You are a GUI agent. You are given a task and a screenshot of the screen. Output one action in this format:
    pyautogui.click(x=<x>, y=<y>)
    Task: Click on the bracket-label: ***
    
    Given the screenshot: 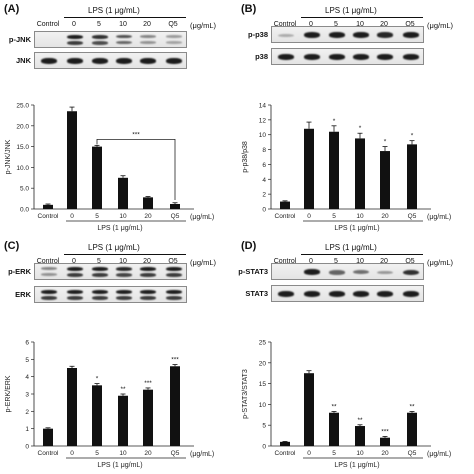 What is the action you would take?
    pyautogui.click(x=136, y=134)
    